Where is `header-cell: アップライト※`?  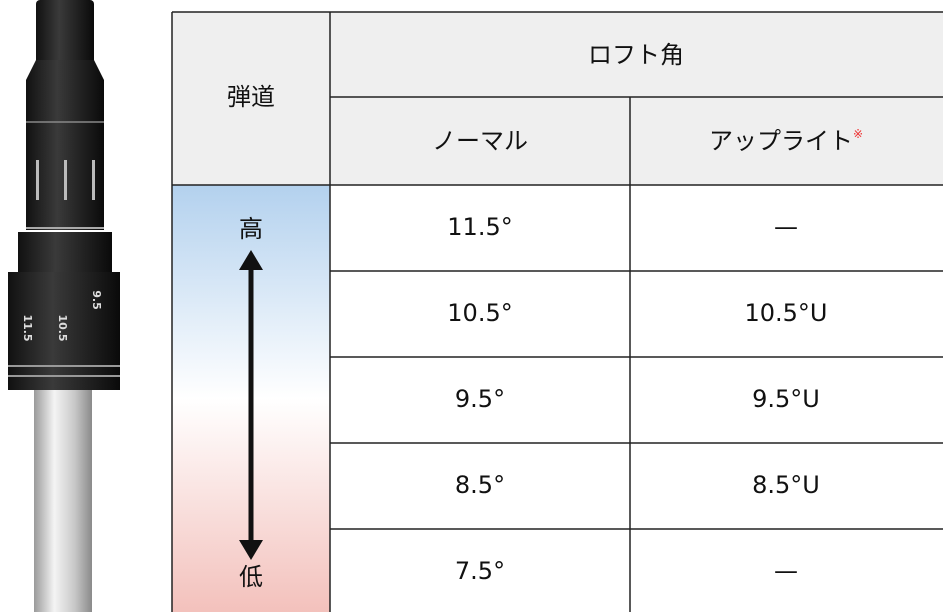
header-cell: アップライト※ is located at coordinates (786, 141).